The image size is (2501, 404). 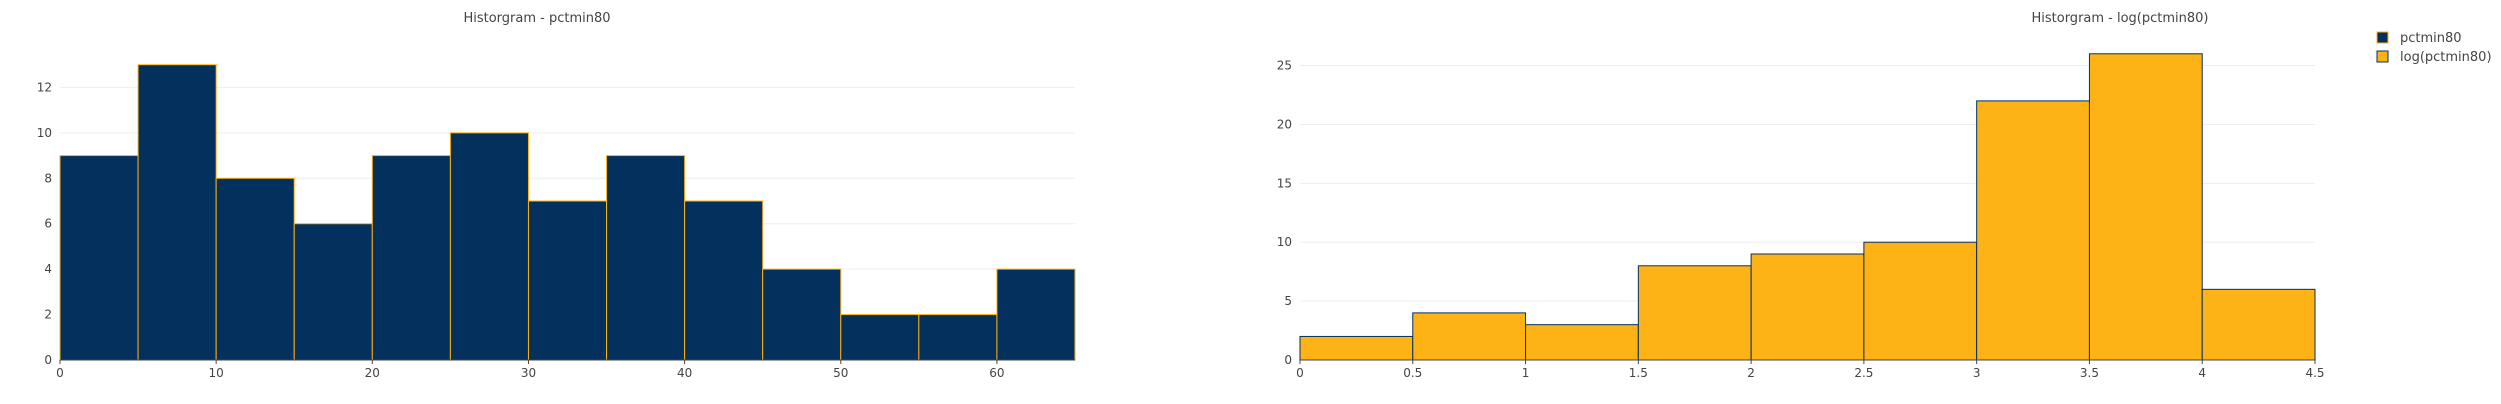 I want to click on x-tick-label: 30, so click(x=528, y=373).